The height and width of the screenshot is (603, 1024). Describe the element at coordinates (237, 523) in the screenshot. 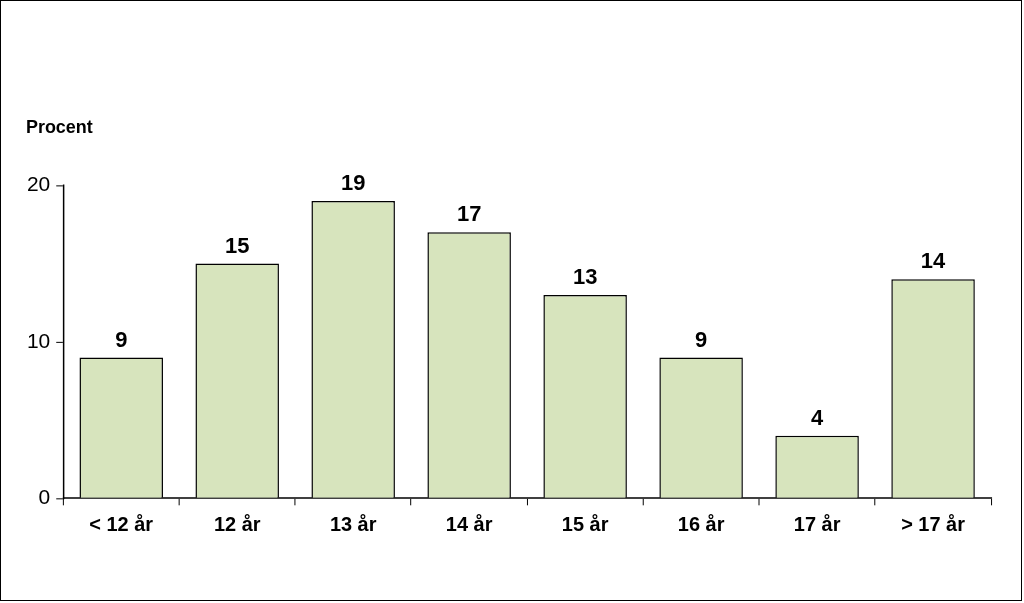

I see `x-tick-label: 12 år` at that location.